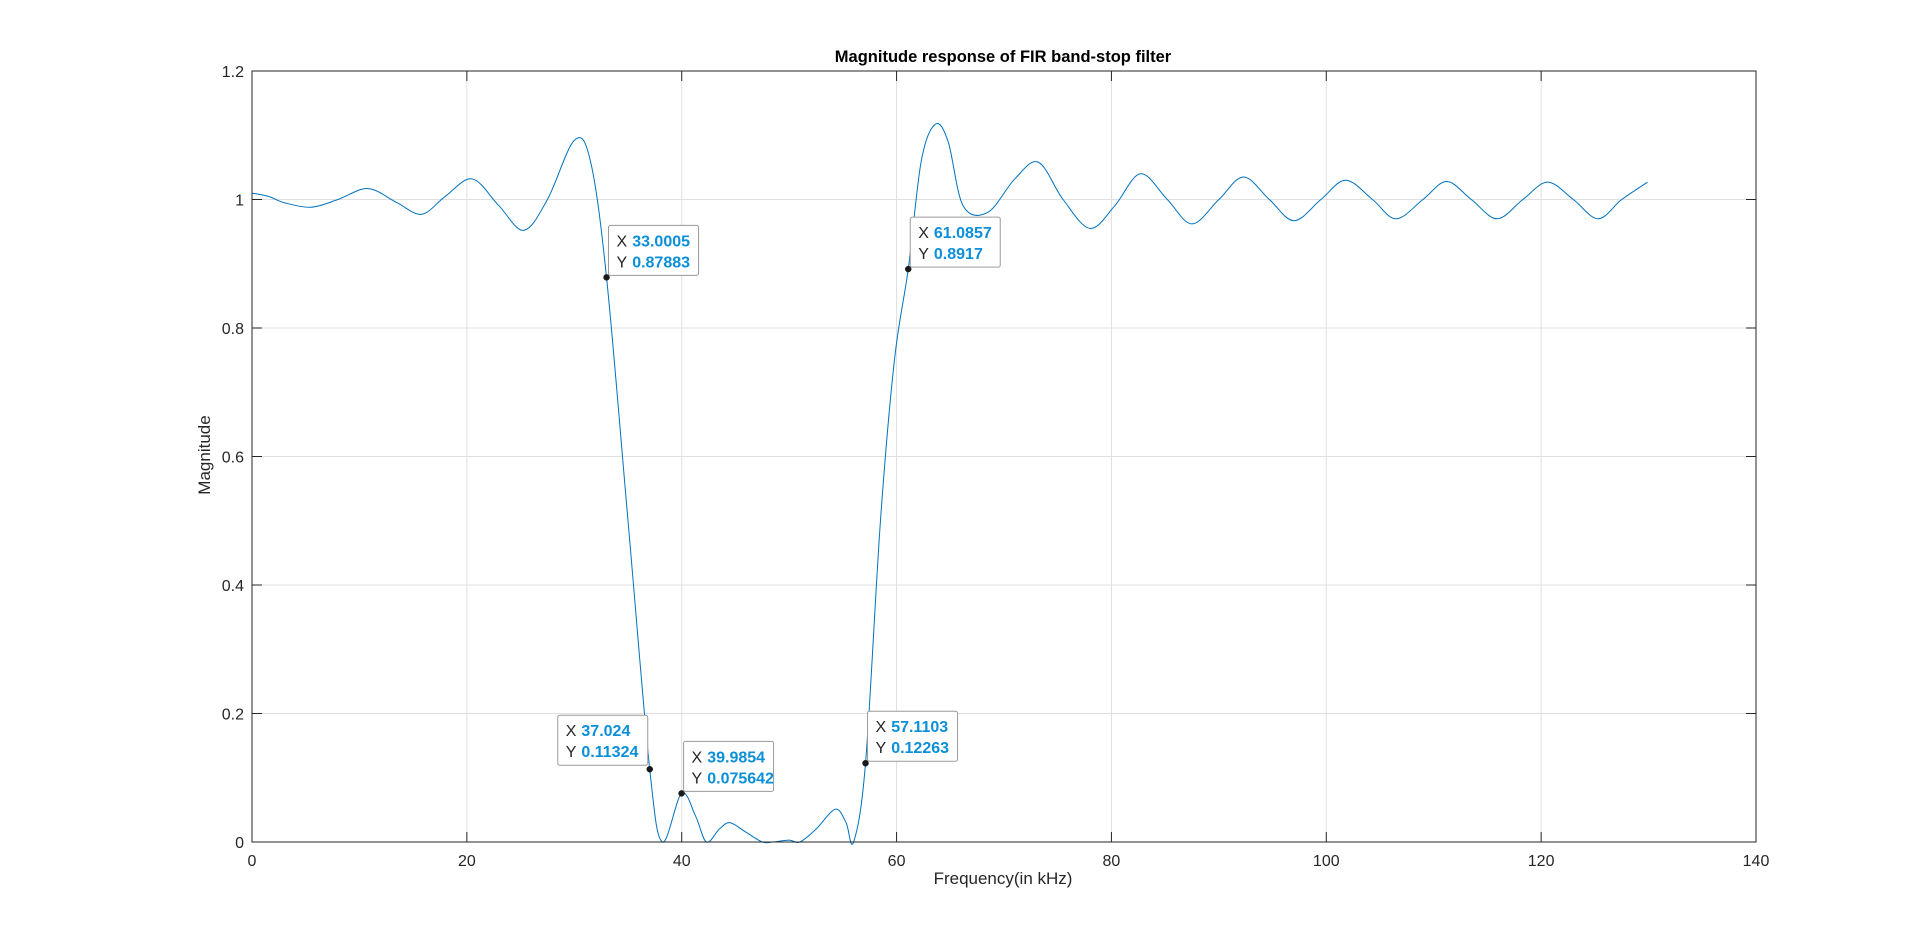 Image resolution: width=1920 pixels, height=936 pixels. What do you see at coordinates (233, 715) in the screenshot?
I see `y-tick-label: 0.2` at bounding box center [233, 715].